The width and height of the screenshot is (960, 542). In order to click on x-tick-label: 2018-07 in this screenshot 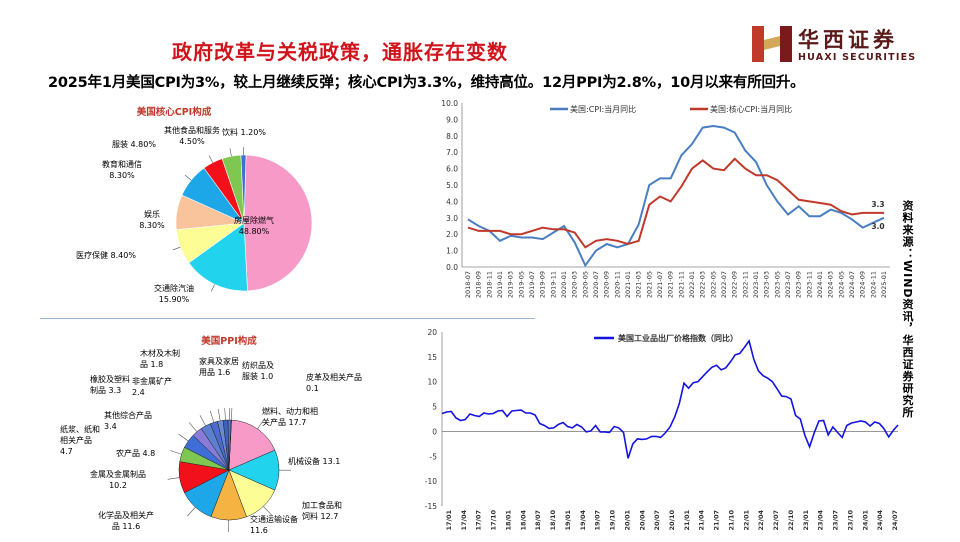, I will do `click(468, 284)`.